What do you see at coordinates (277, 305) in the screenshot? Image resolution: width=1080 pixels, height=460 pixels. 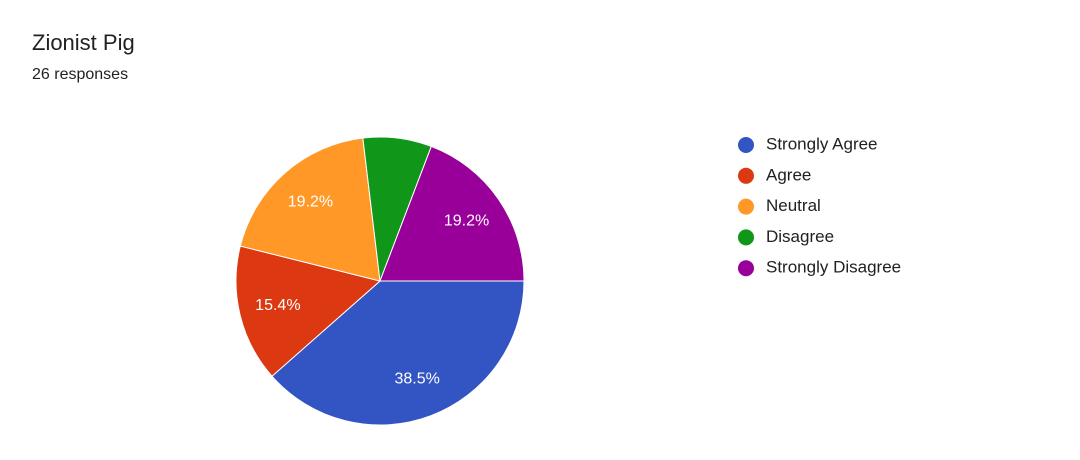 I see `slice-label: 15.4%` at bounding box center [277, 305].